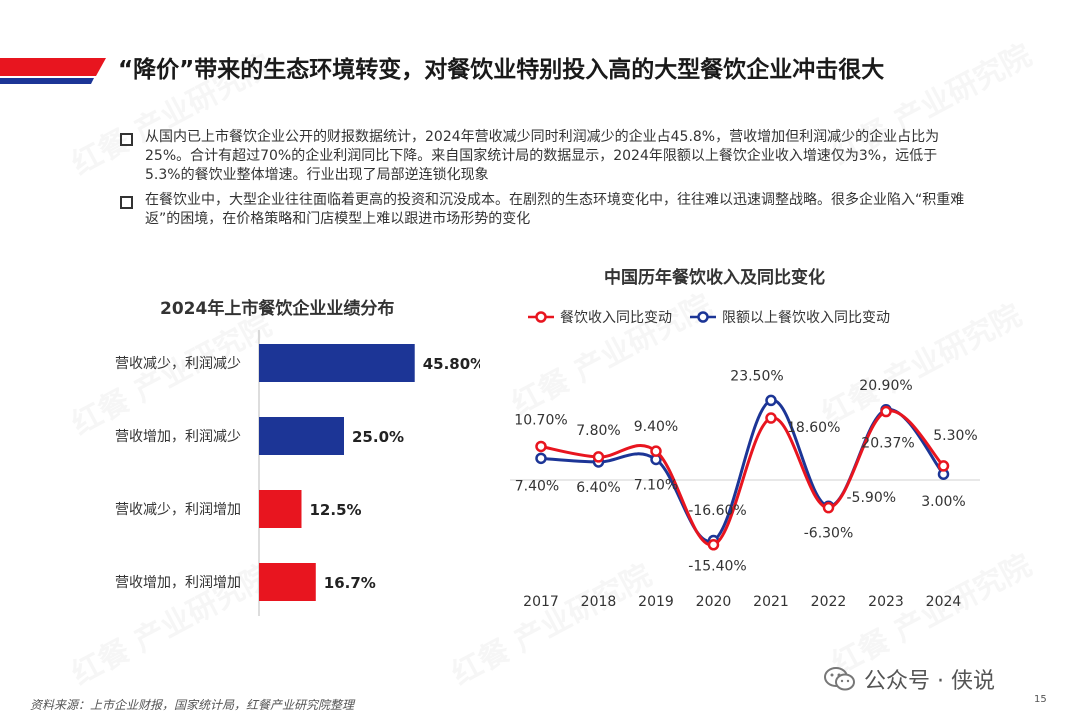 The height and width of the screenshot is (719, 1080). Describe the element at coordinates (178, 437) in the screenshot. I see `bar-category-label: 营收增加，利润减少` at that location.